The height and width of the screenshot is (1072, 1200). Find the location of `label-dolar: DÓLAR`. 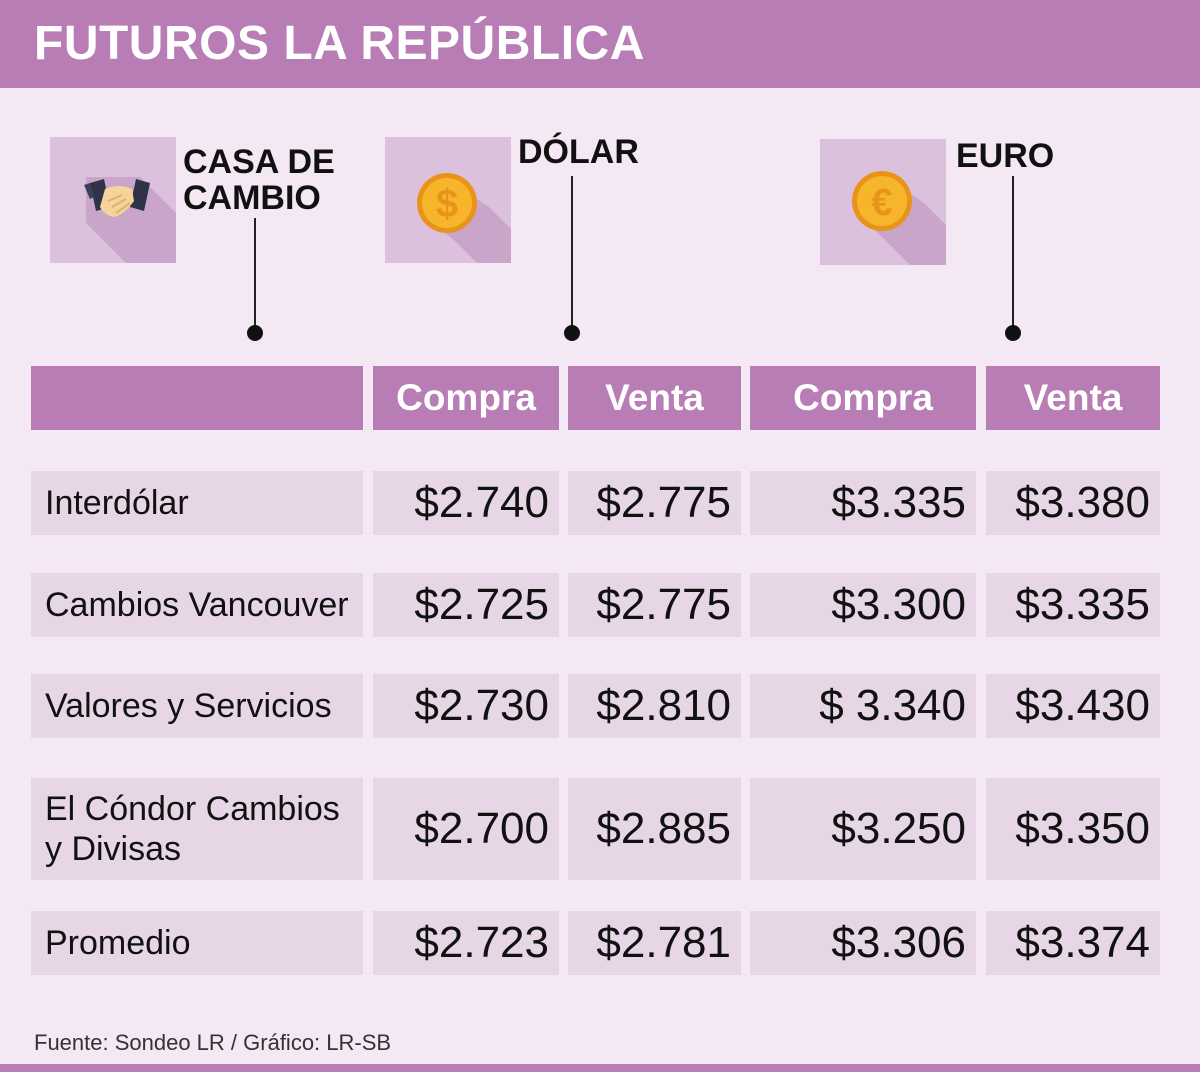

label-dolar: DÓLAR is located at coordinates (578, 152).